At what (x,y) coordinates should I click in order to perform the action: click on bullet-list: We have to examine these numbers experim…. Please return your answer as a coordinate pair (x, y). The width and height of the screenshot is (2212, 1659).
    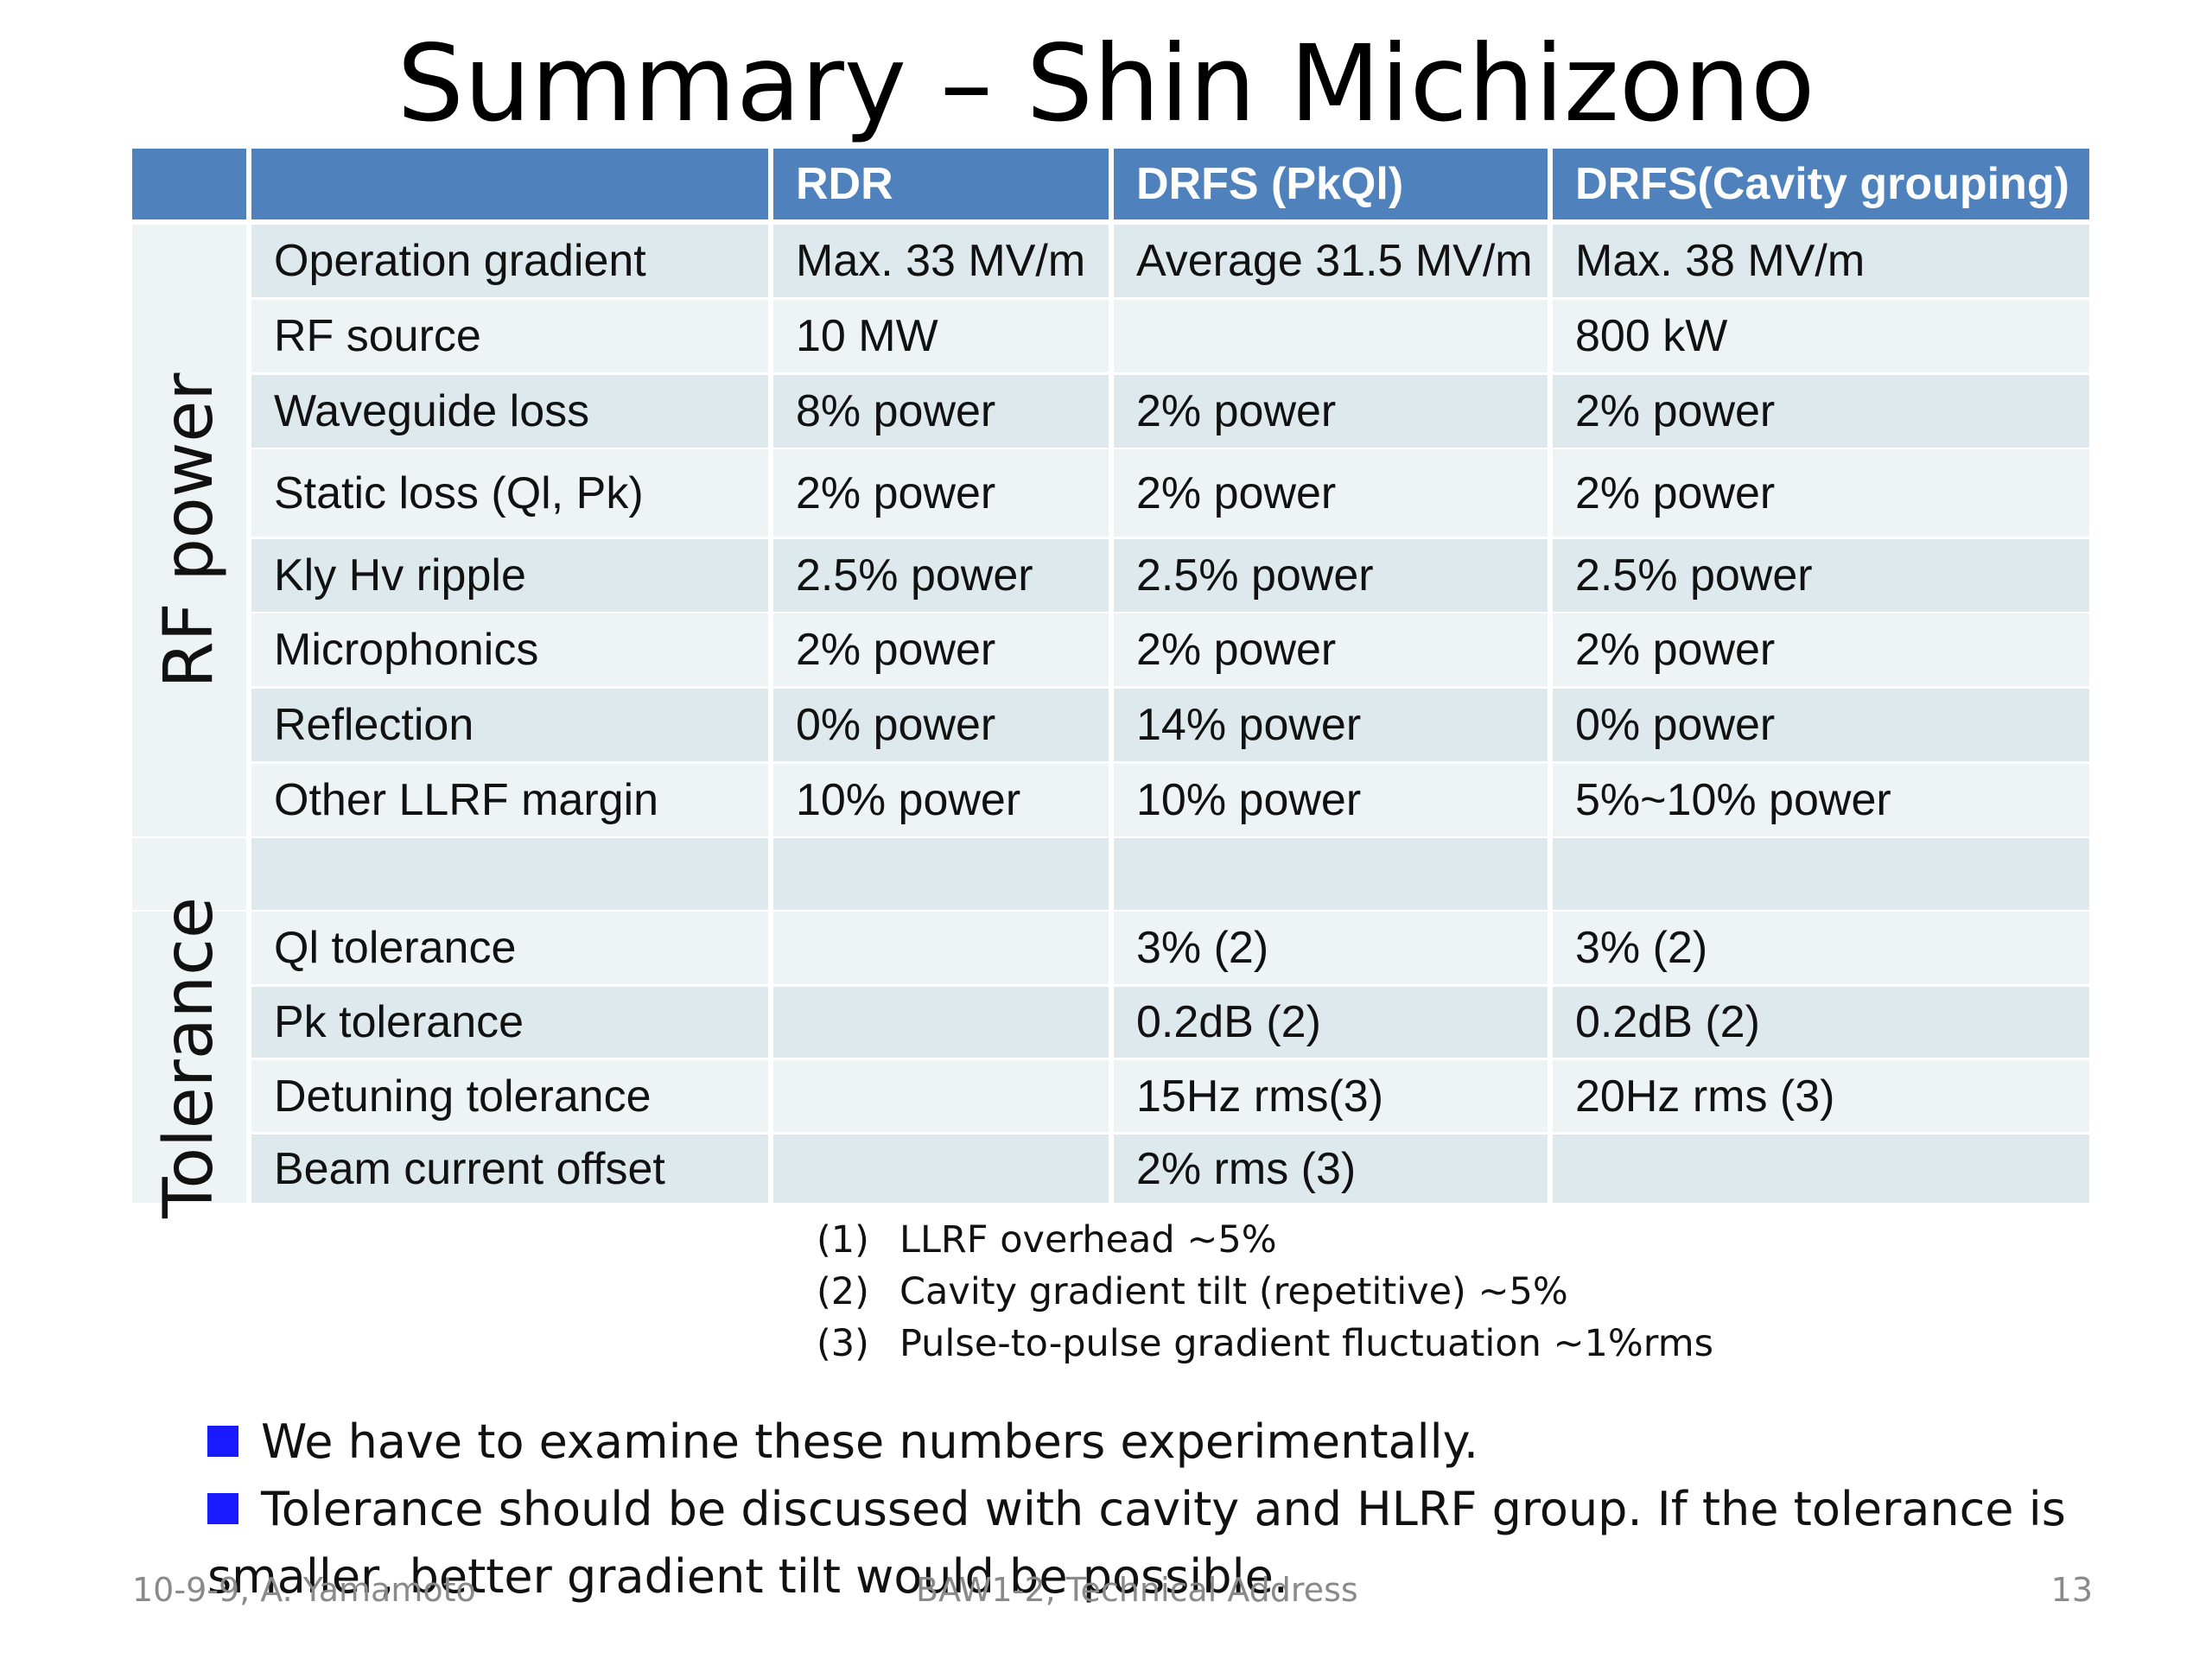
    Looking at the image, I should click on (1157, 1509).